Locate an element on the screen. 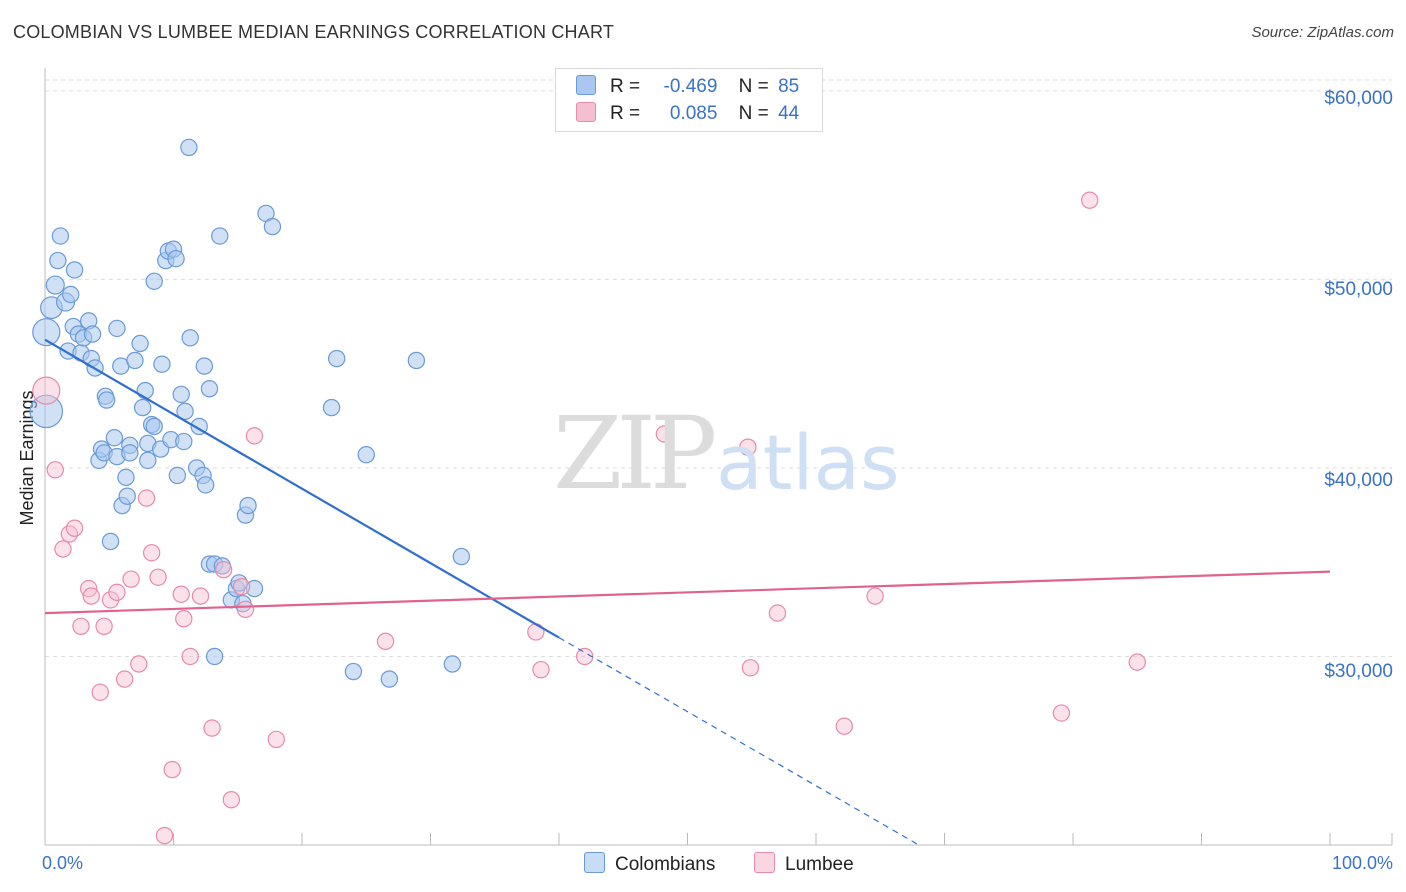 This screenshot has width=1406, height=892. x-tick-label-max: 100.0% is located at coordinates (1362, 863).